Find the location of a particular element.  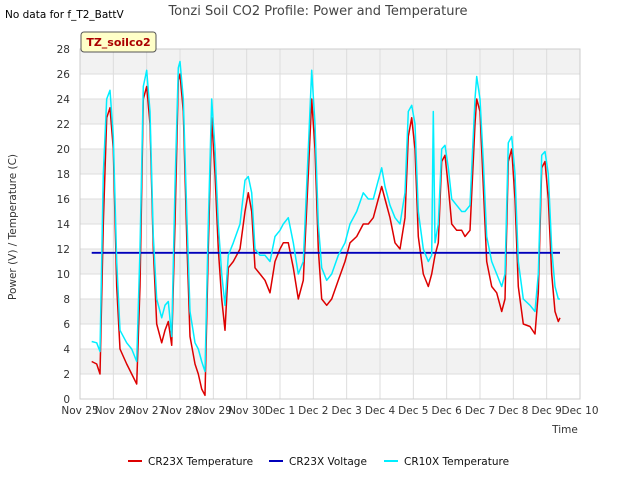

y-tick-label: 6 is located at coordinates (66, 325).